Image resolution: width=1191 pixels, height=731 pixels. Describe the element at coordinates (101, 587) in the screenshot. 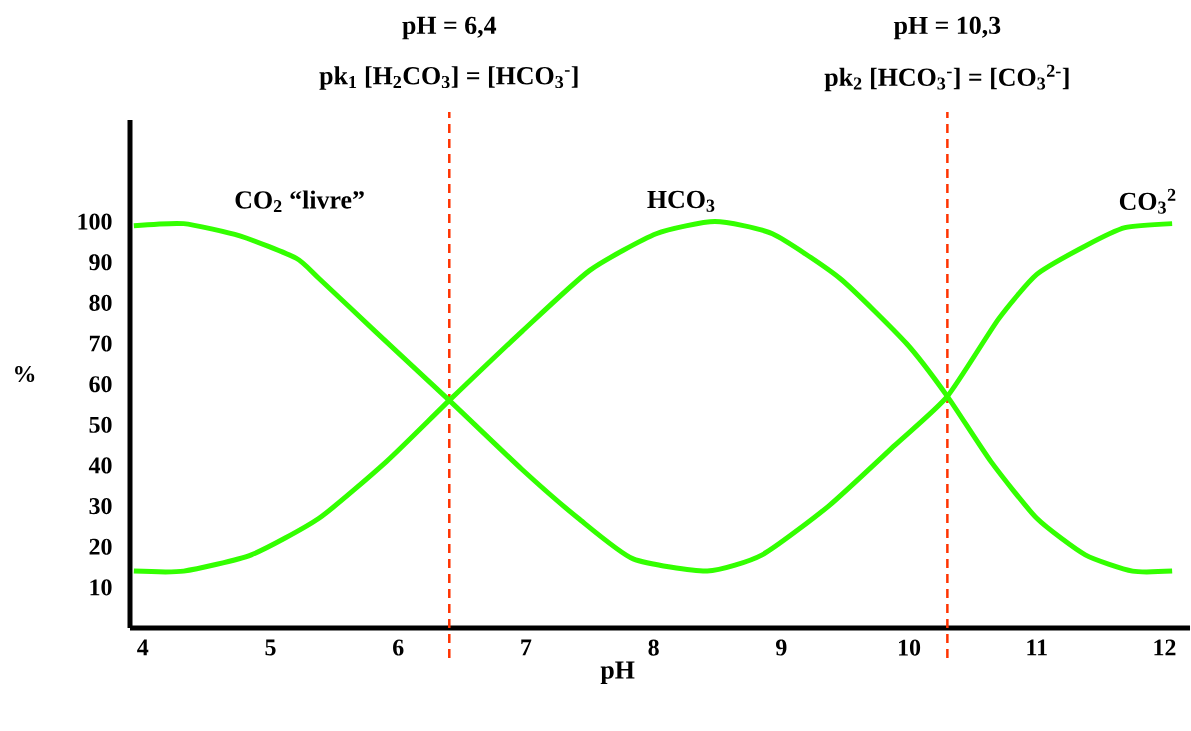

I see `y-tick-label: 10` at that location.